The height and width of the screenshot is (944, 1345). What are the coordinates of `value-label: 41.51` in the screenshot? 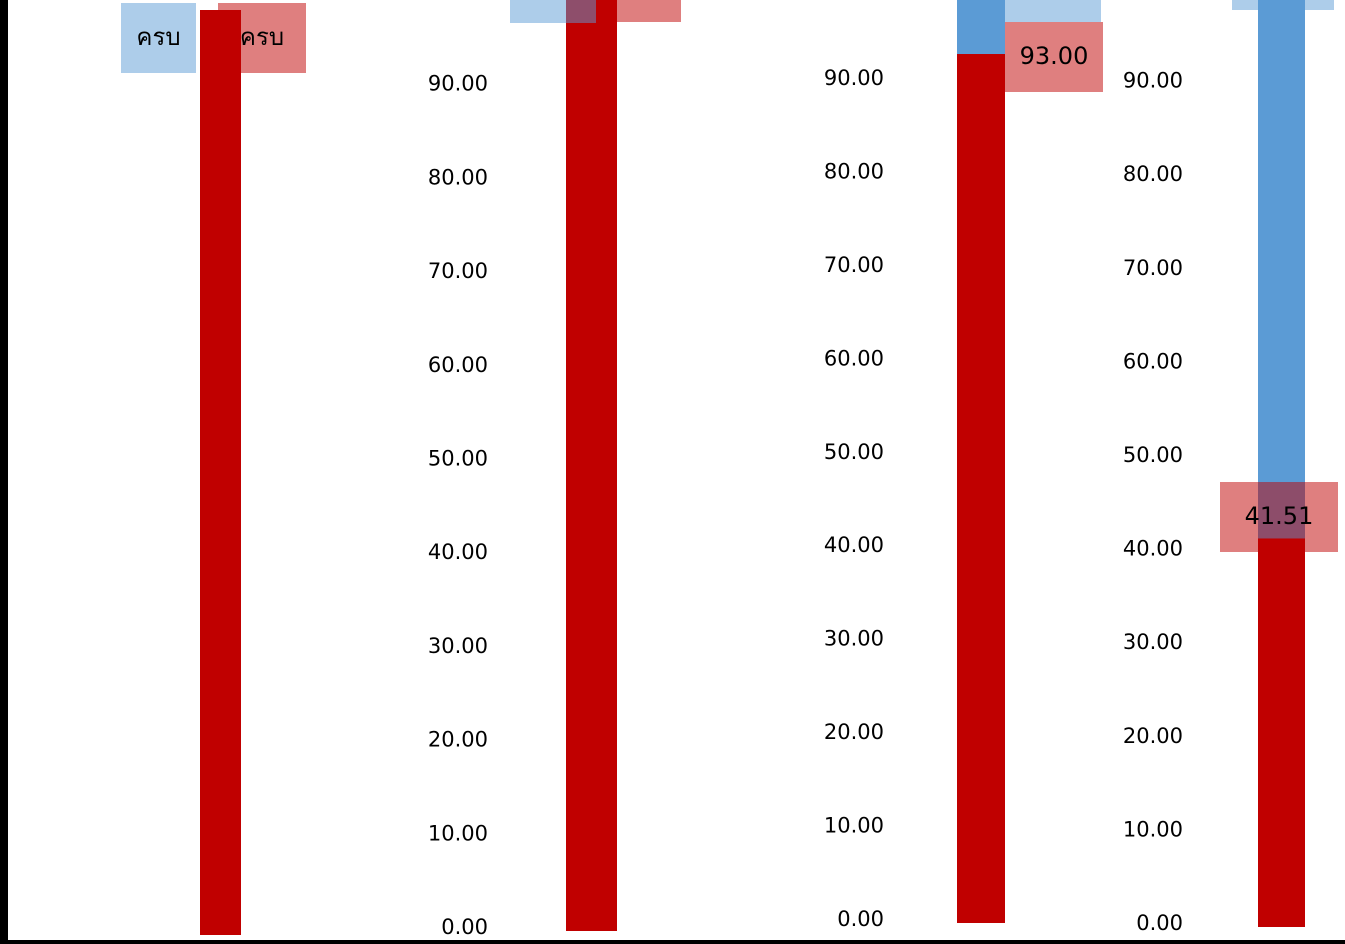 It's located at (1279, 516).